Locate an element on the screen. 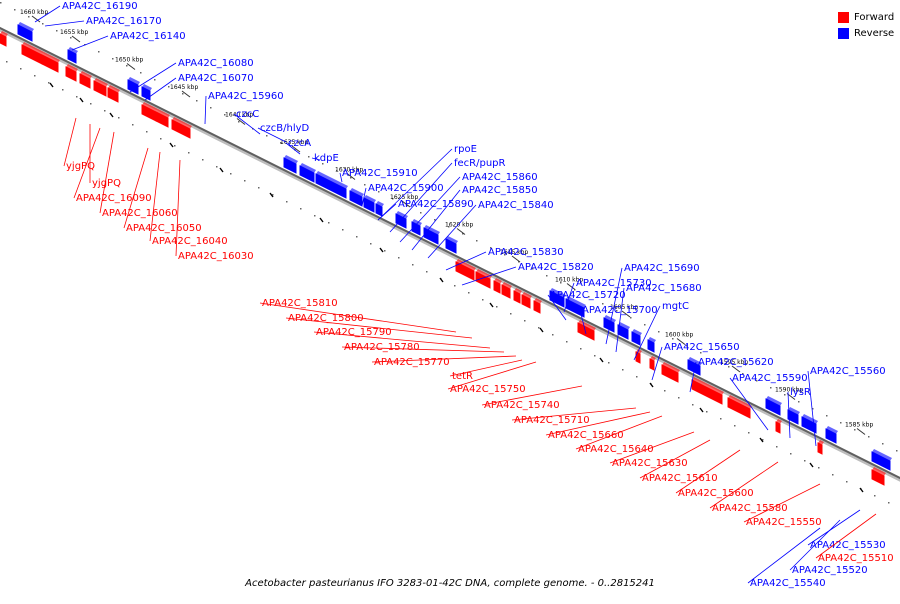 Image resolution: width=900 pixels, height=604 pixels. tick-label: 1620 kbp is located at coordinates (459, 225).